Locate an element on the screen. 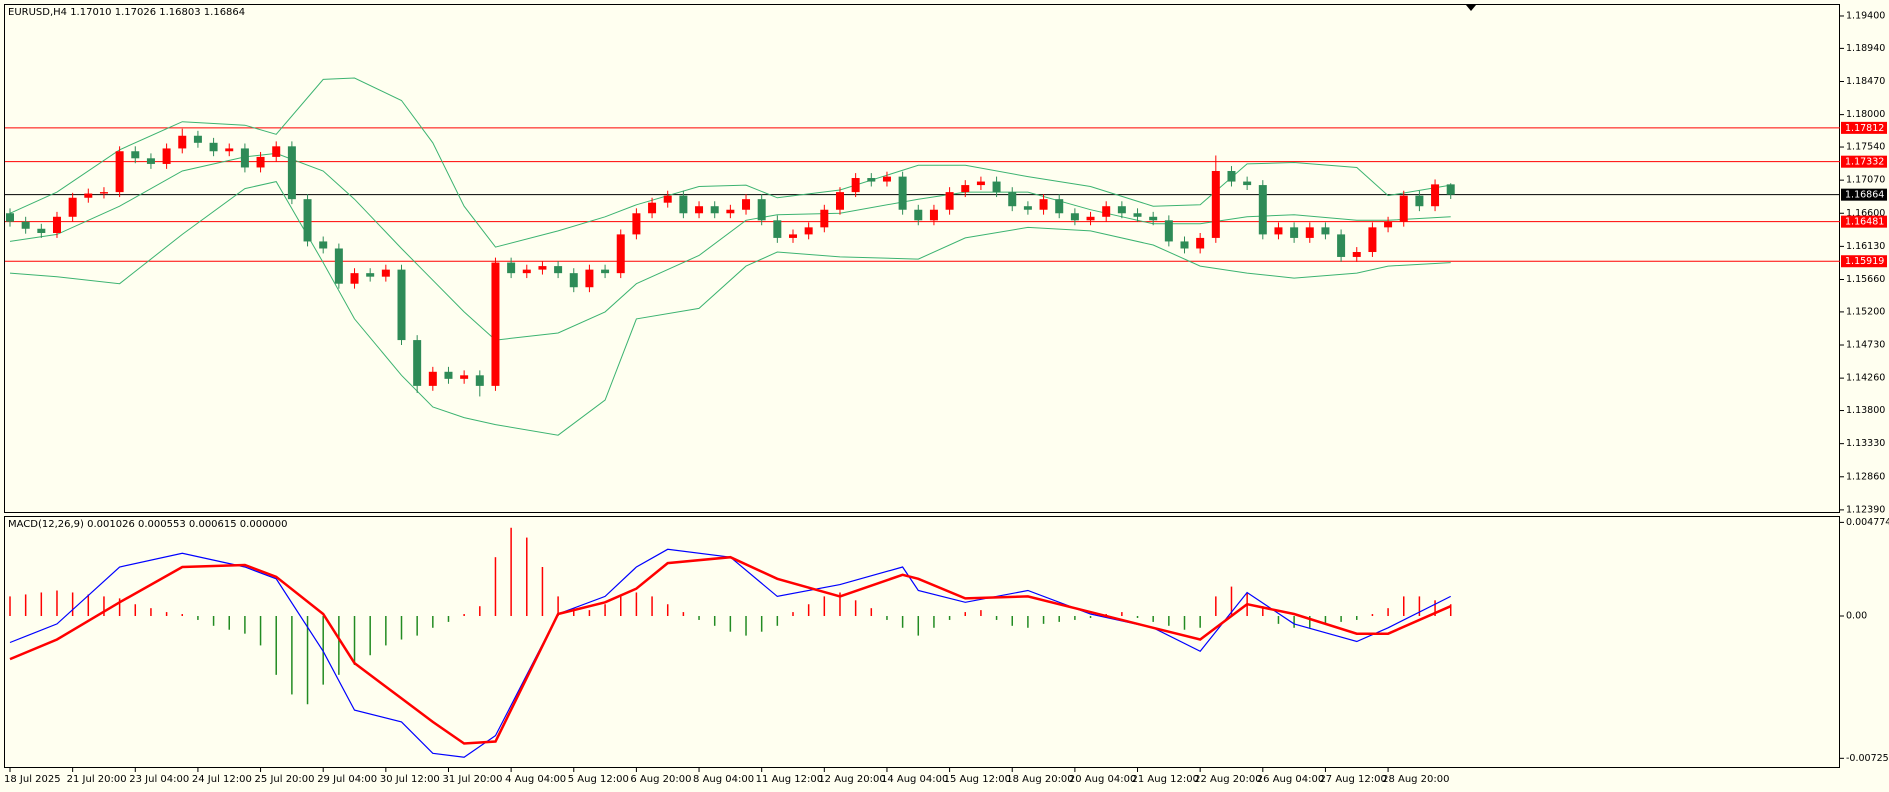 This screenshot has height=792, width=1889. x-tick-label: 28 Aug 20:00 is located at coordinates (1415, 779).